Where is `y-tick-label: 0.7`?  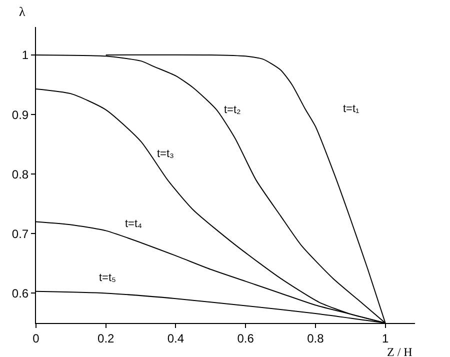
y-tick-label: 0.7 is located at coordinates (20, 233).